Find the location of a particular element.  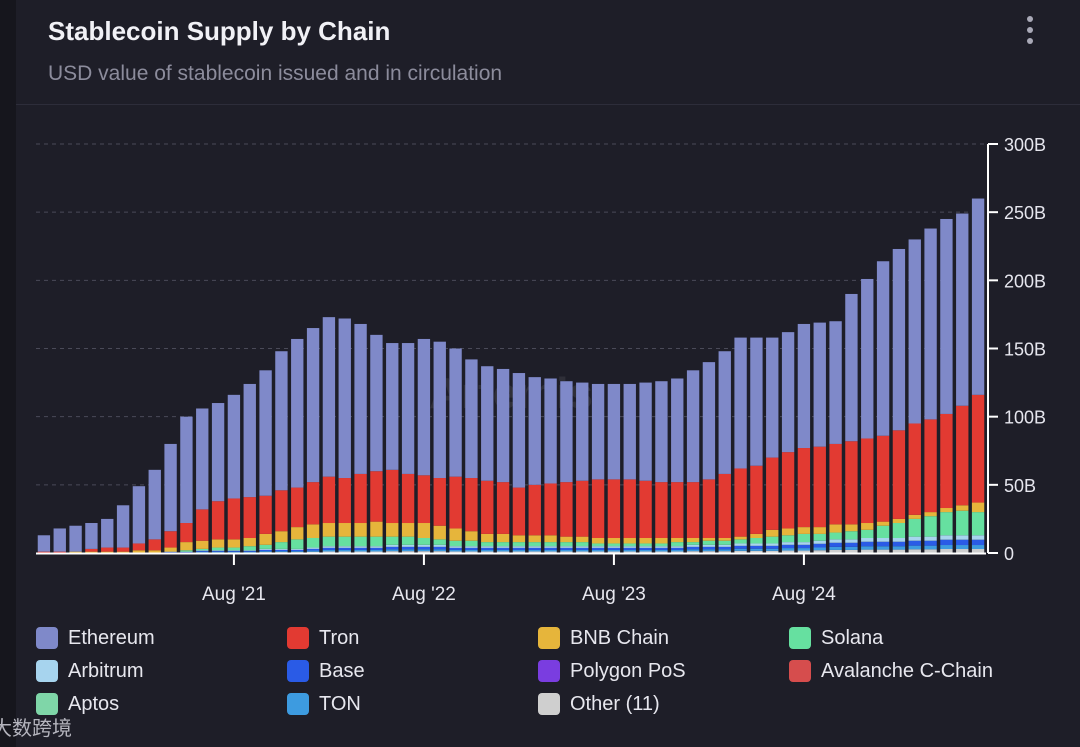

legend-item: BNB Chain is located at coordinates (603, 638).